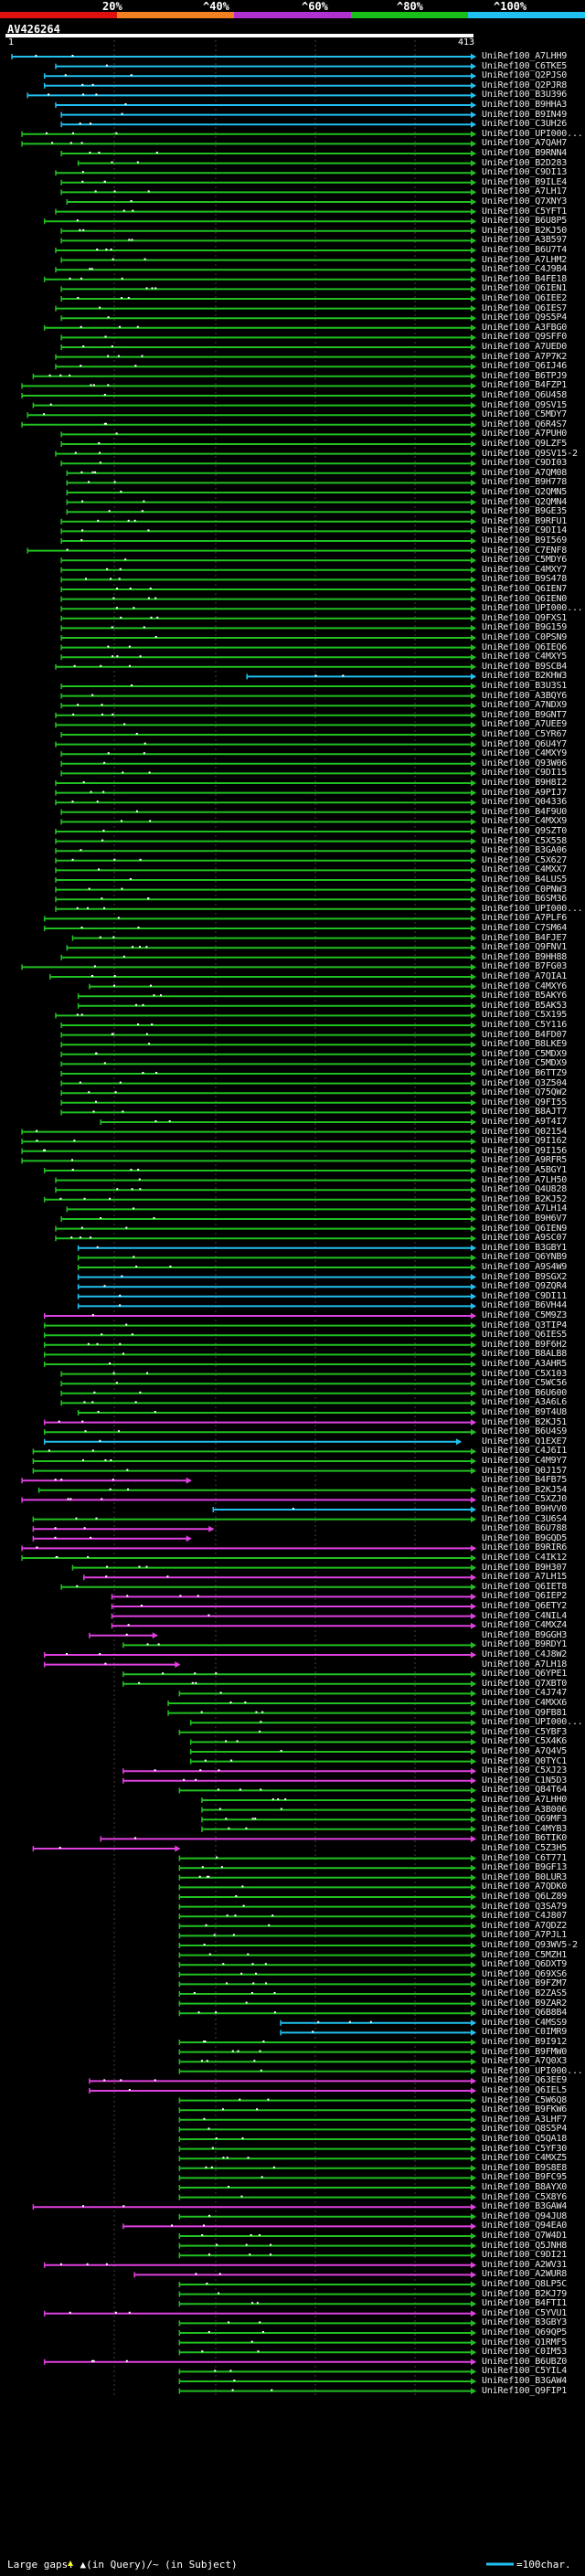 This screenshot has width=585, height=2576. What do you see at coordinates (525, 2139) in the screenshot?
I see `hit-label: UniRef100_Q5QA18` at bounding box center [525, 2139].